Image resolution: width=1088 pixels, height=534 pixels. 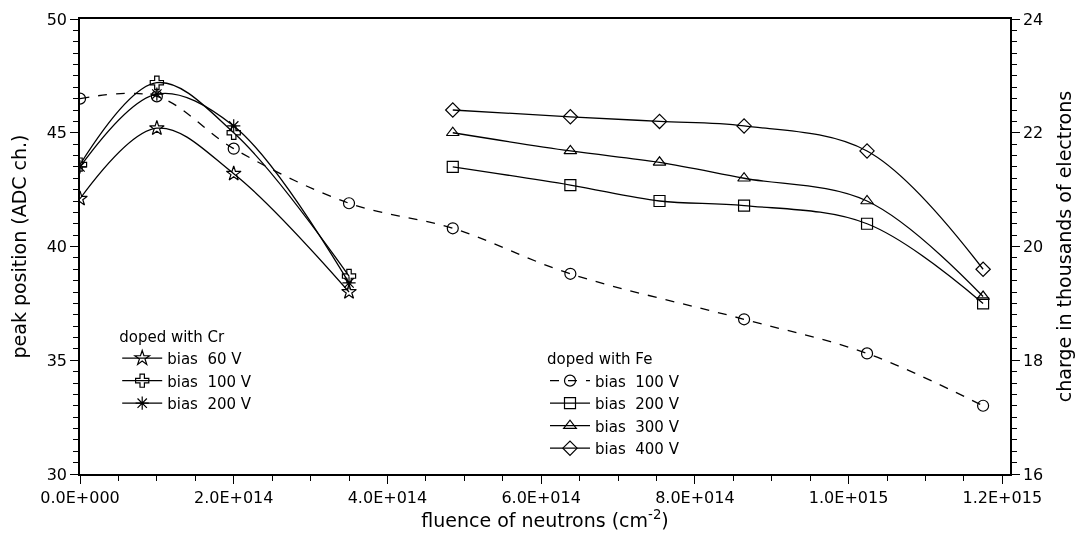 What do you see at coordinates (57, 133) in the screenshot?
I see `y-tick-label: 45` at bounding box center [57, 133].